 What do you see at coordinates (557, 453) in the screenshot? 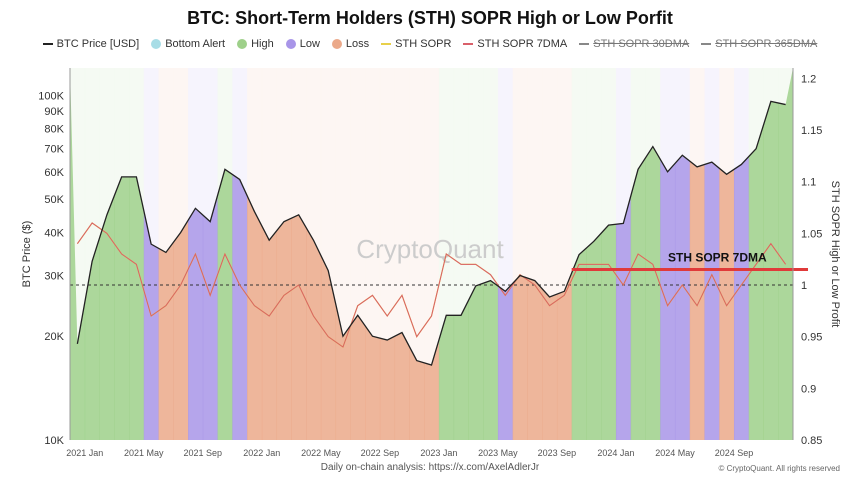
I see `x-tick: 2023 Sep` at bounding box center [557, 453].